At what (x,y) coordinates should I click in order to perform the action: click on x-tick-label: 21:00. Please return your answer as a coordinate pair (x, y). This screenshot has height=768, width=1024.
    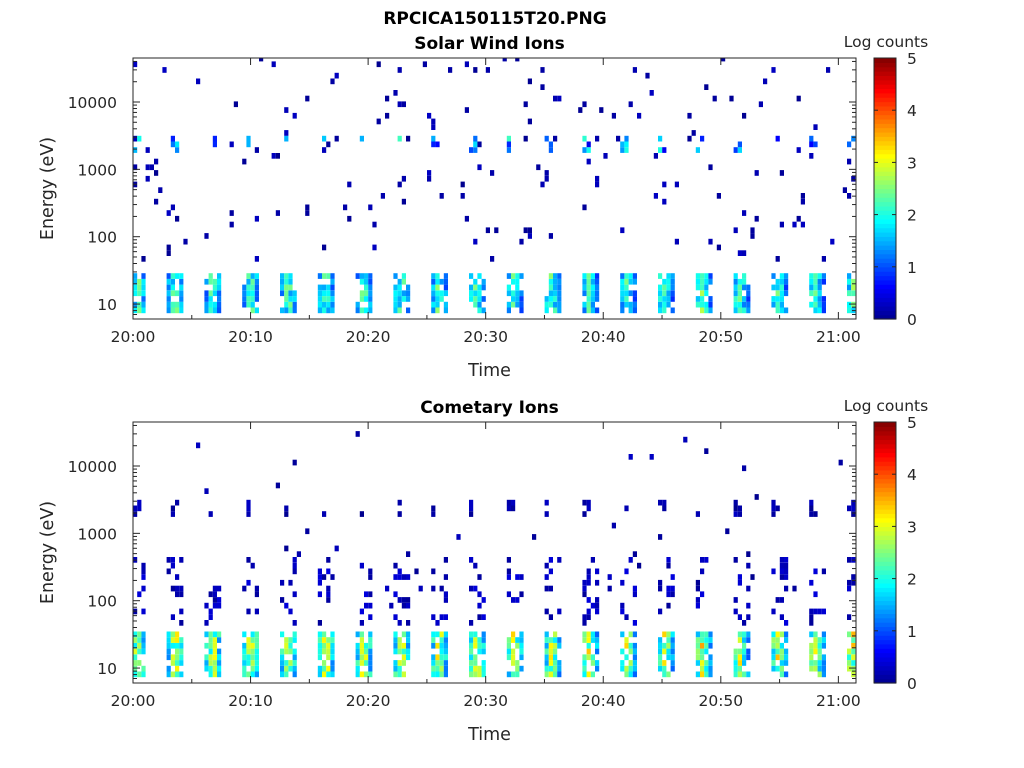
    Looking at the image, I should click on (838, 701).